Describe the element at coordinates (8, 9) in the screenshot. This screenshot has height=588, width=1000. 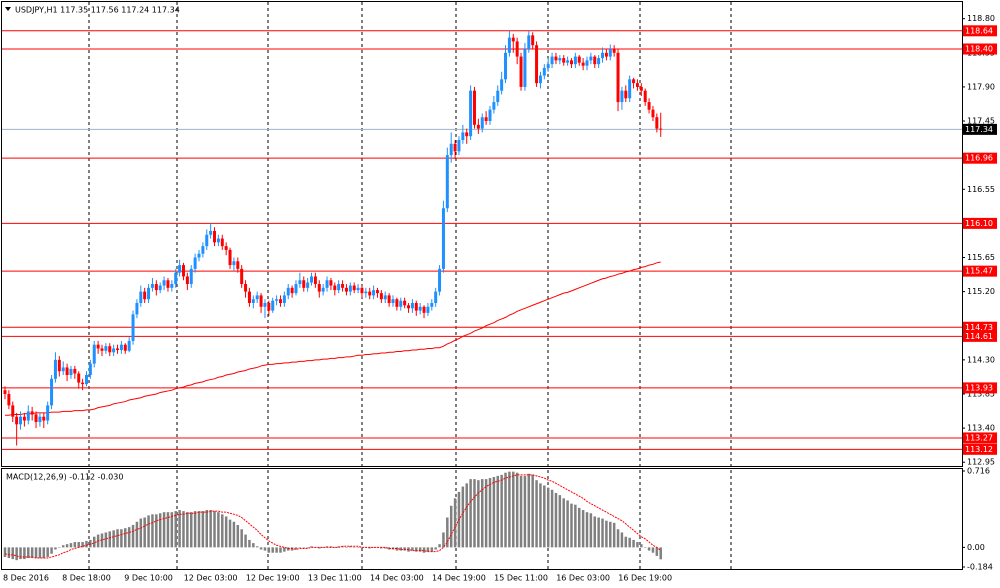
I see `menu-arrow` at that location.